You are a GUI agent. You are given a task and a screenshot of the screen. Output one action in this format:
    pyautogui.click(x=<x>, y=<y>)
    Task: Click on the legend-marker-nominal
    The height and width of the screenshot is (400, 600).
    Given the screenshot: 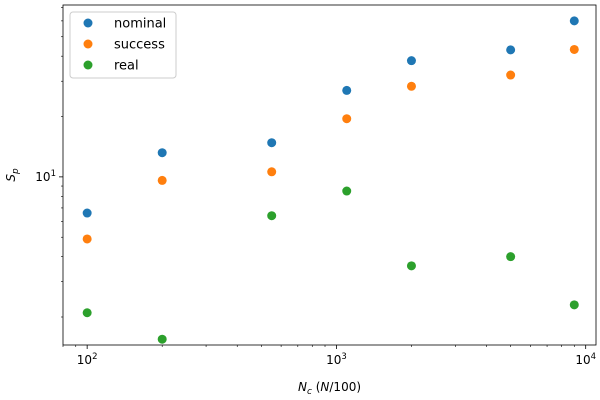 What is the action you would take?
    pyautogui.click(x=88, y=23)
    